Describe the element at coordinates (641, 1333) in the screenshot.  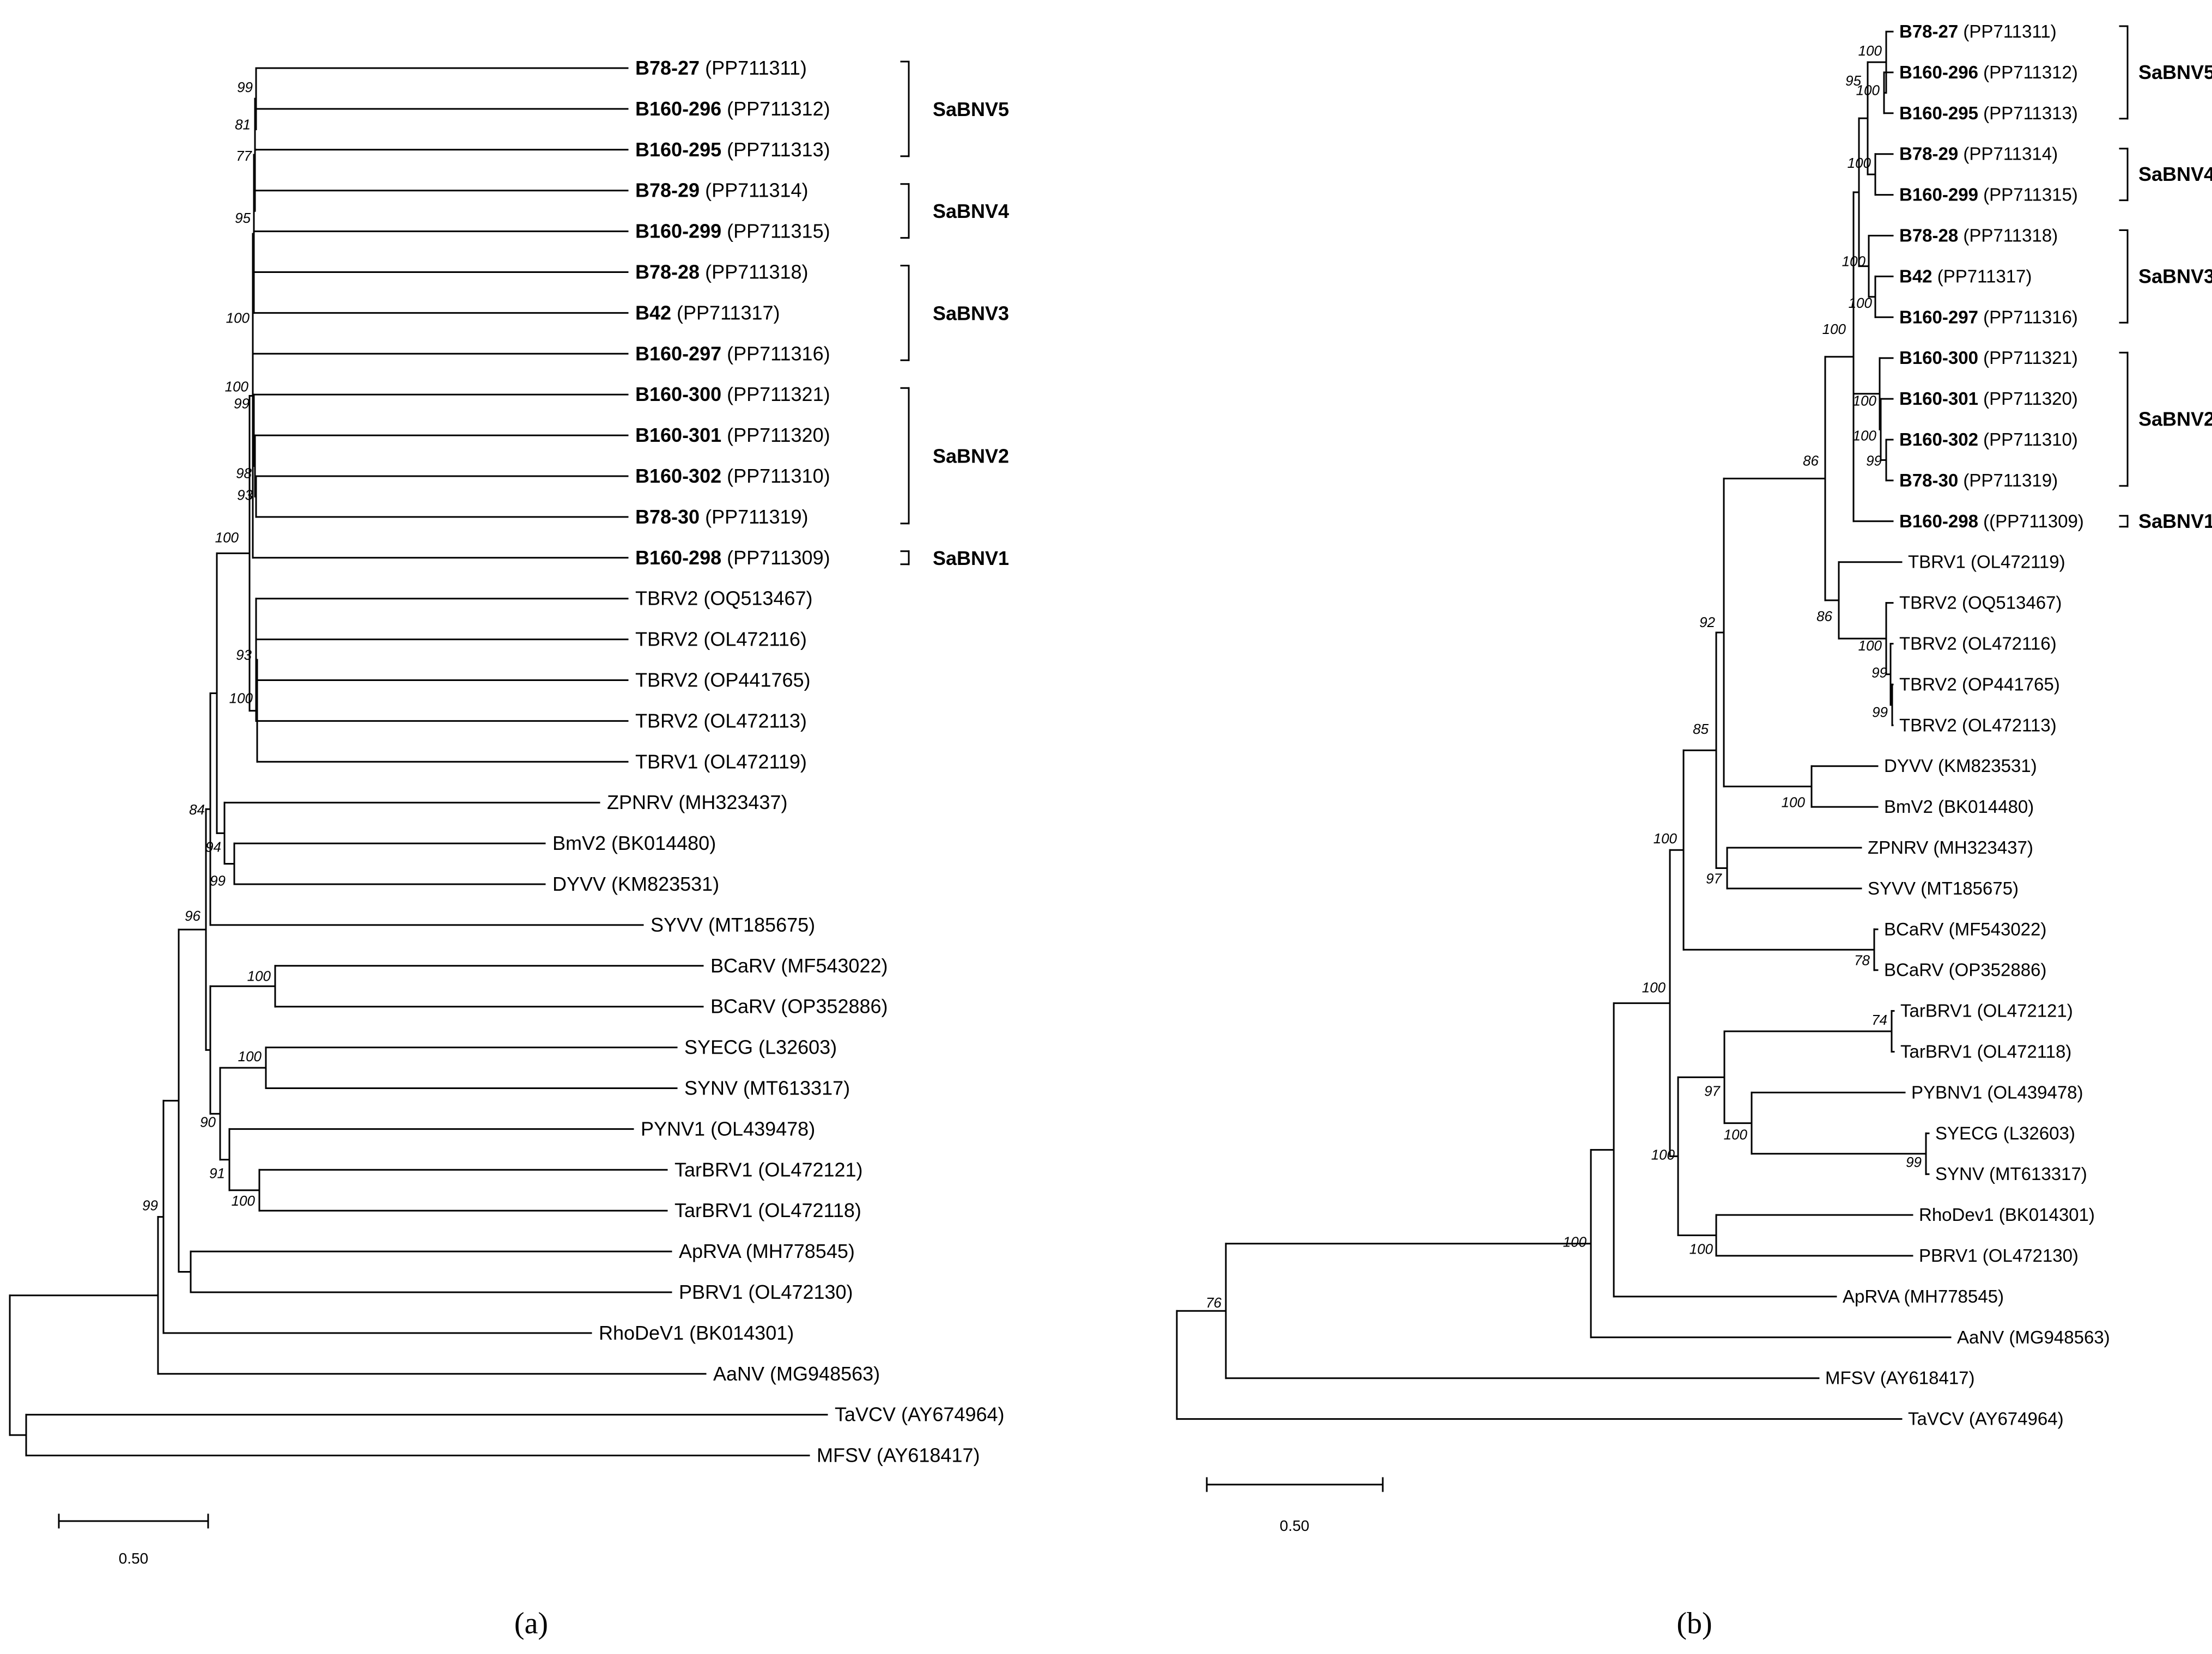
I see `tip-taxon-name: RhoDeV1` at that location.